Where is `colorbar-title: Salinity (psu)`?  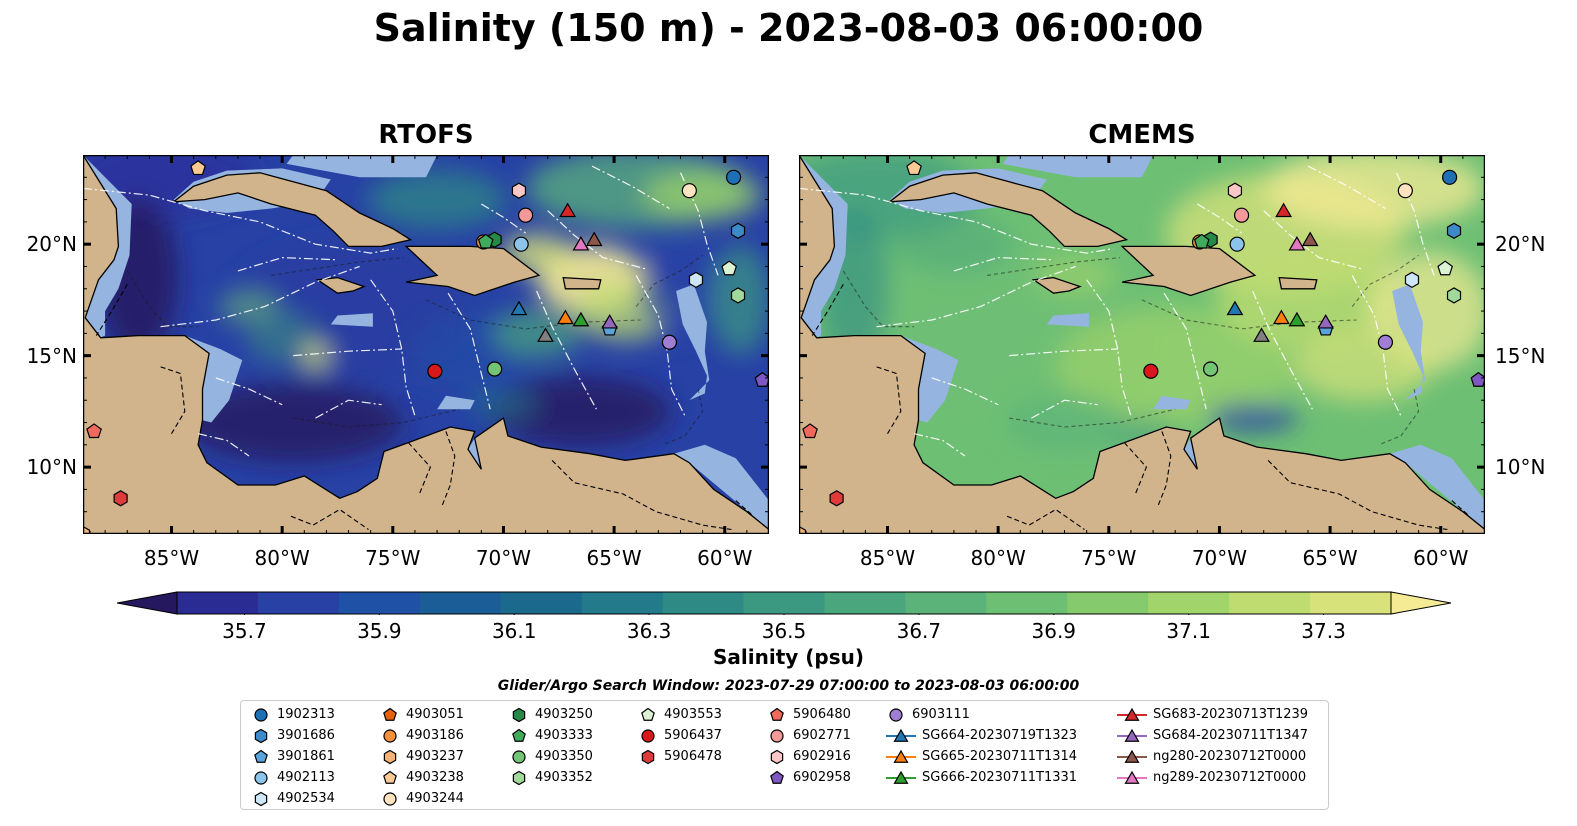 colorbar-title: Salinity (psu) is located at coordinates (788, 657).